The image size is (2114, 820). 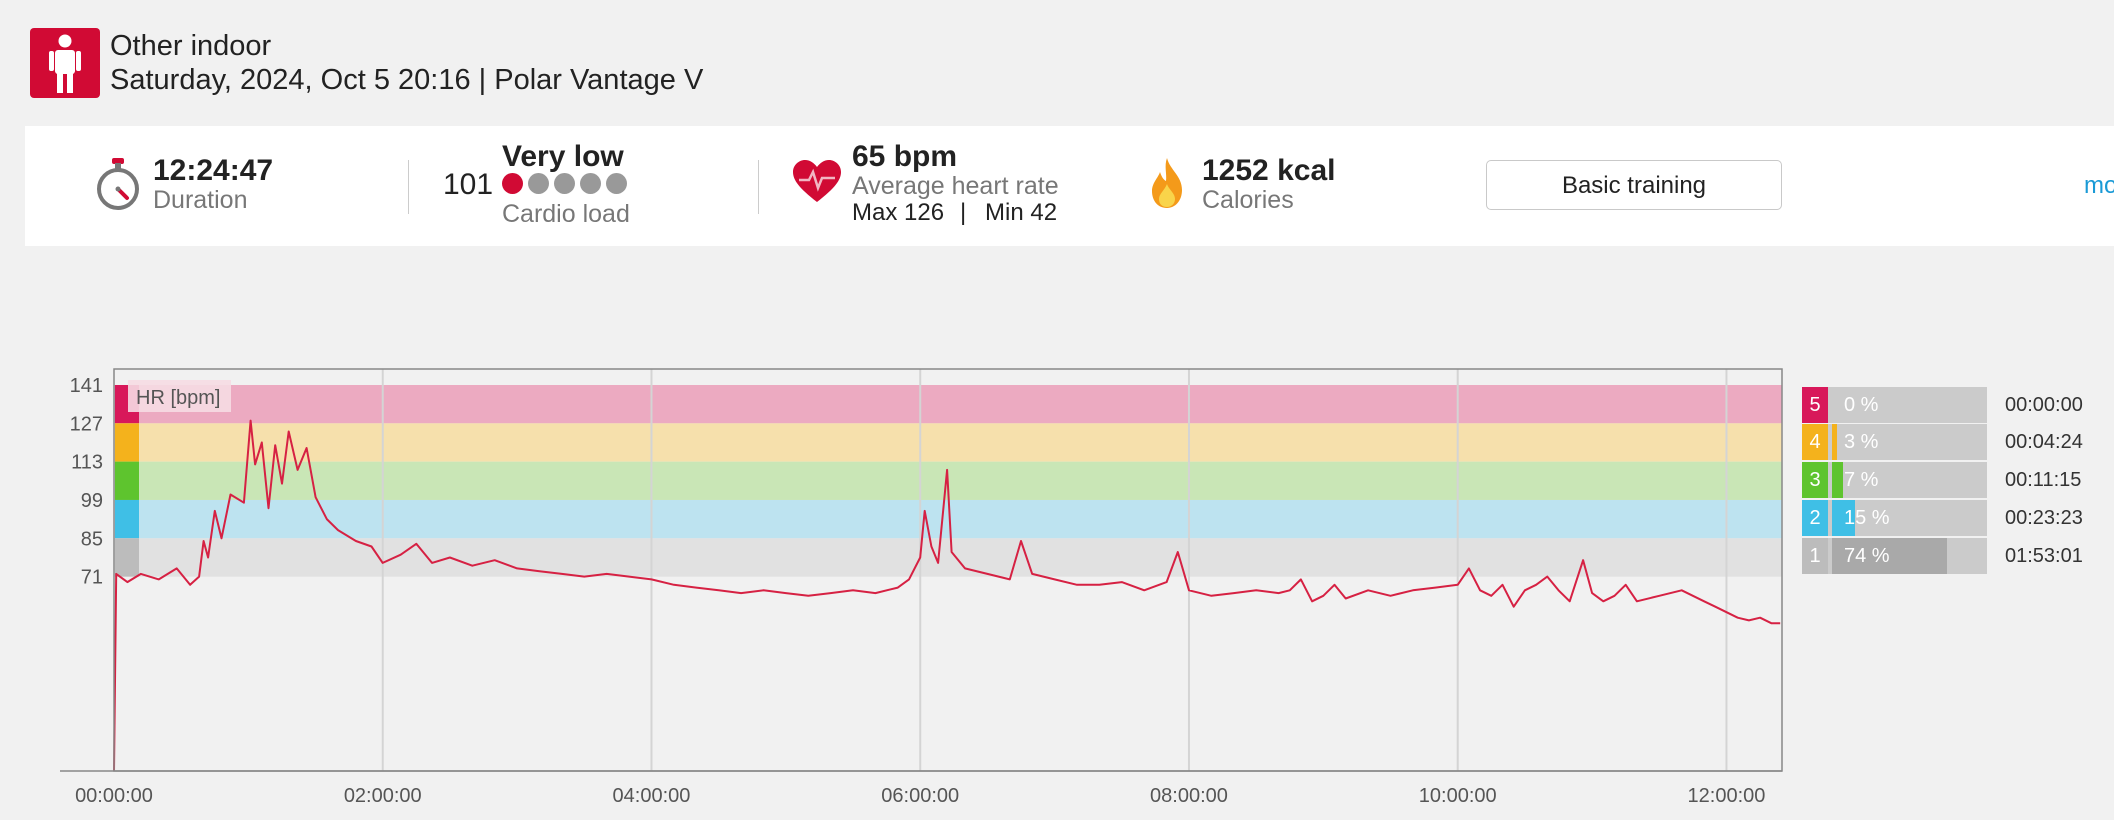 What do you see at coordinates (1861, 480) in the screenshot?
I see `zone-percent: 7 %` at bounding box center [1861, 480].